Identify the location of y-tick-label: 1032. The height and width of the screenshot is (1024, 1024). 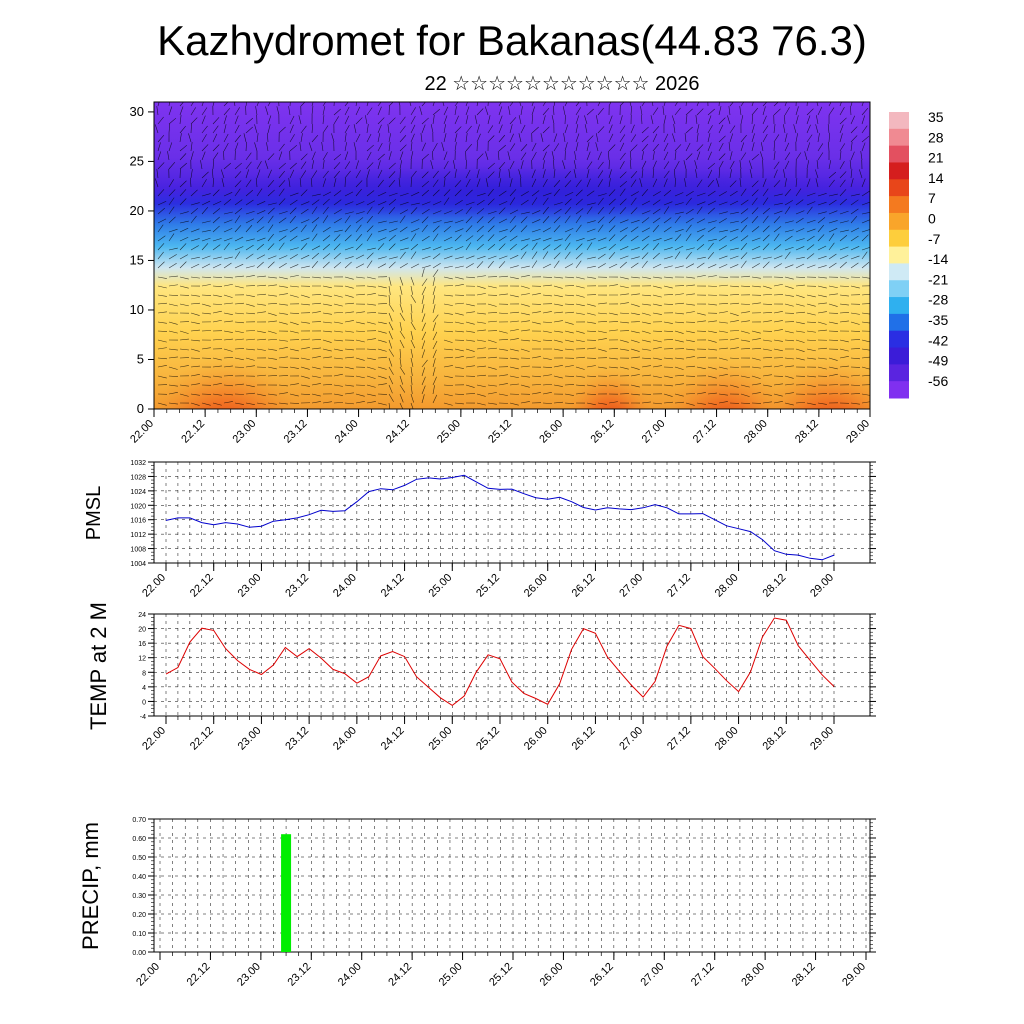
(138, 463).